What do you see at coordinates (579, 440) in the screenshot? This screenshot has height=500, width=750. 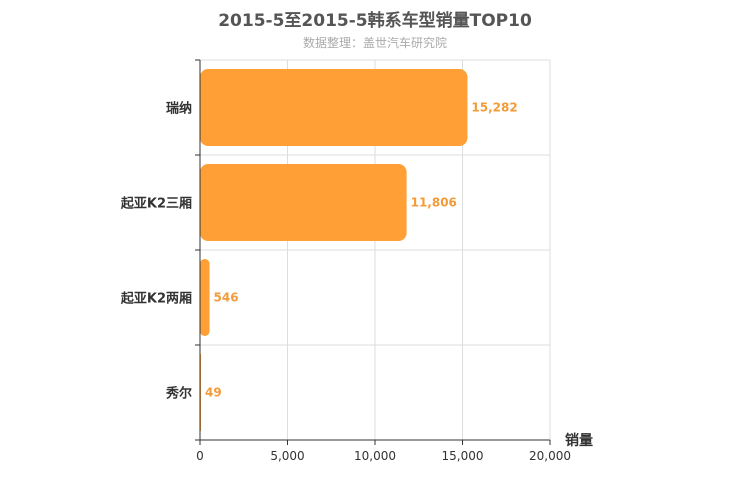 I see `x-axis-title: 销量` at bounding box center [579, 440].